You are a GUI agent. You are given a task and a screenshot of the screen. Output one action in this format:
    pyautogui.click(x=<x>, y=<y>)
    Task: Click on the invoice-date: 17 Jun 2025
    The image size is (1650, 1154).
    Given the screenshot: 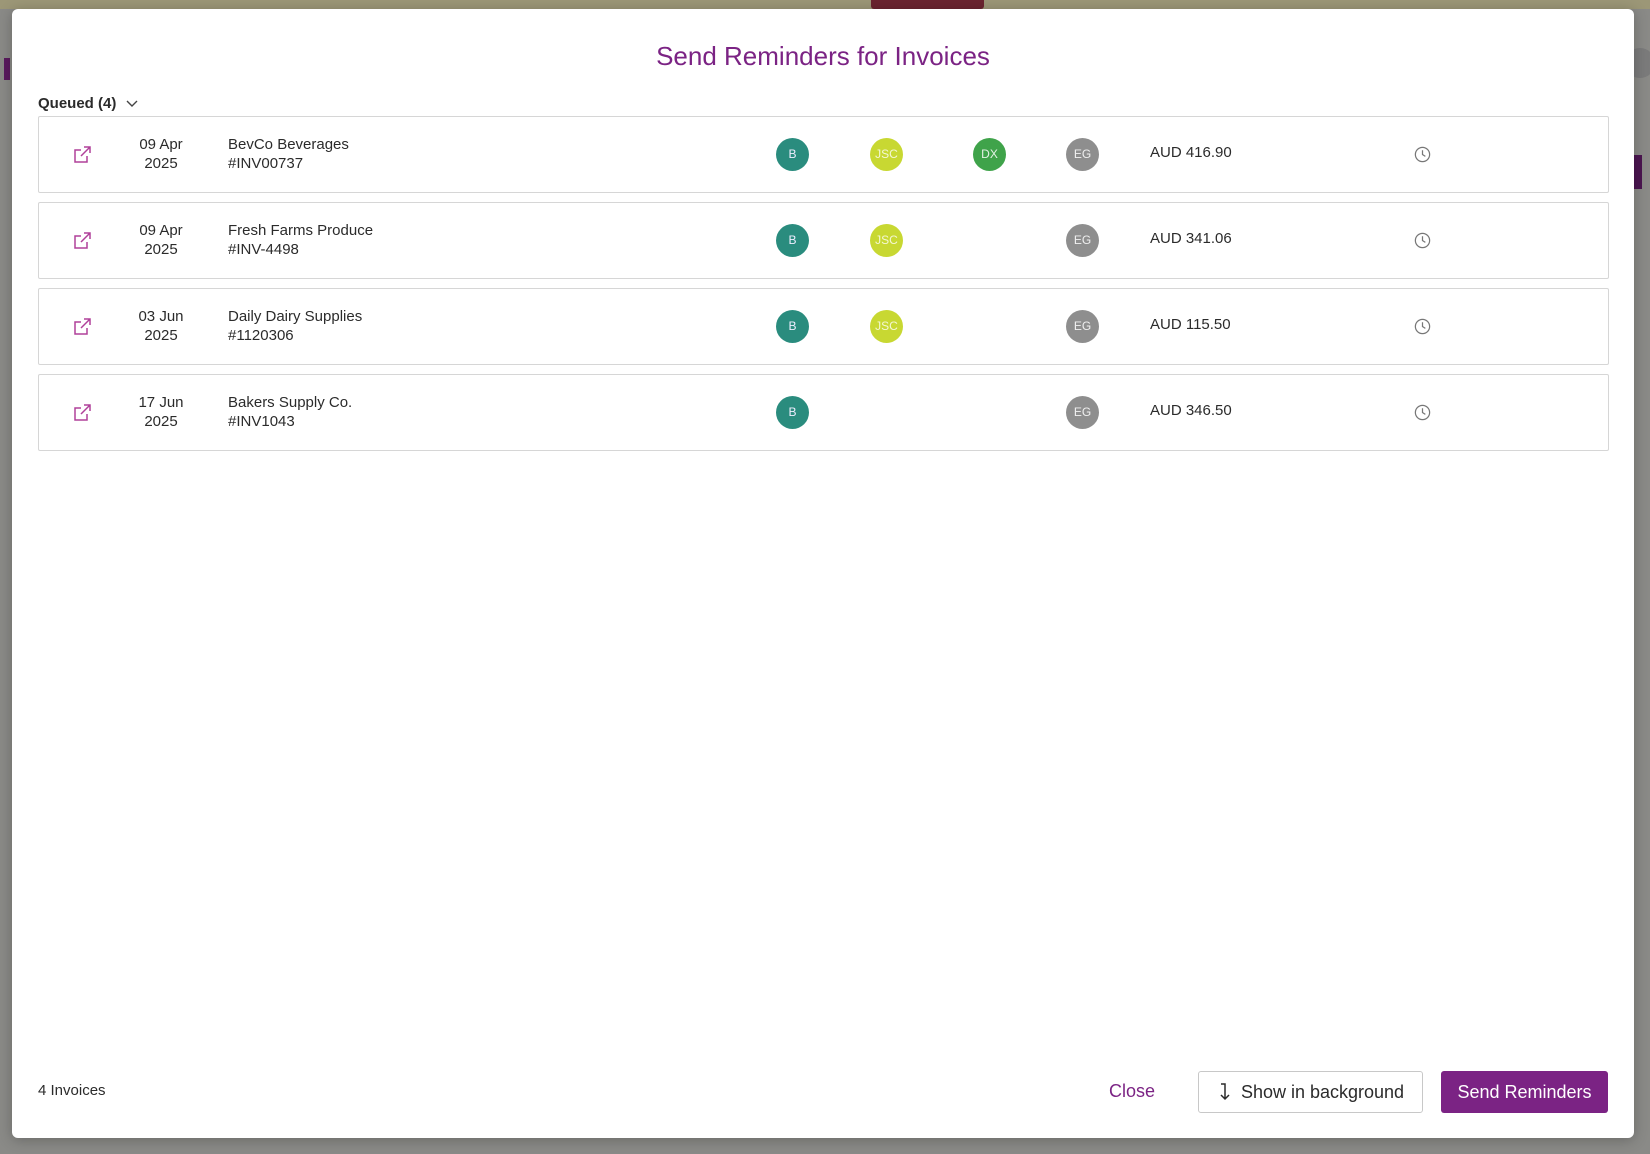 What is the action you would take?
    pyautogui.click(x=161, y=412)
    